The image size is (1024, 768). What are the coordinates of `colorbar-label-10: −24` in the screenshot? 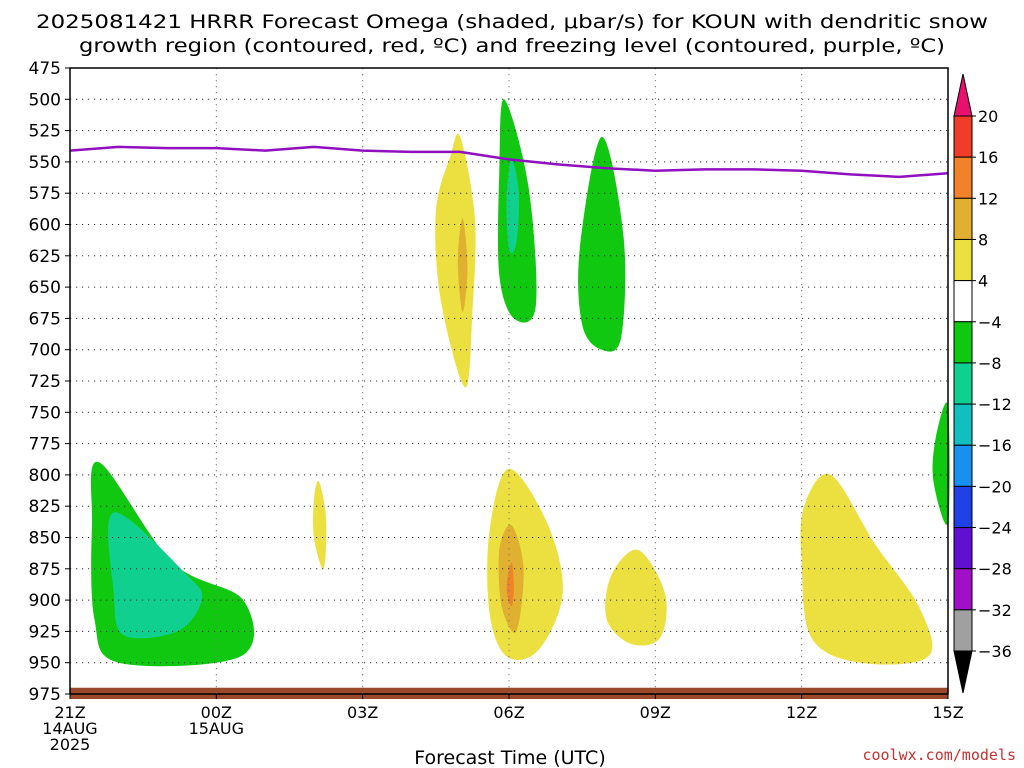 It's located at (995, 528).